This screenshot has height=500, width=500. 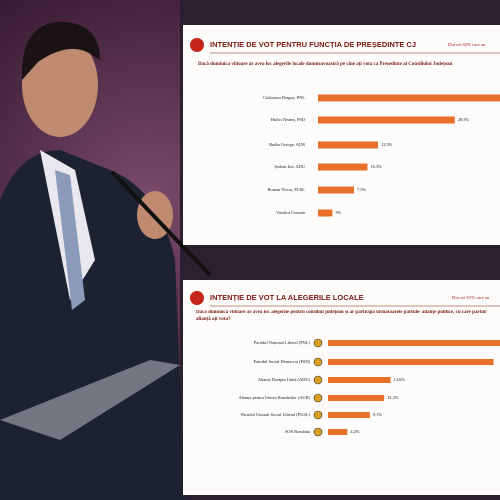 I want to click on category-label: Alianța pentru Unirea Românilor (AUR), so click(x=275, y=397).